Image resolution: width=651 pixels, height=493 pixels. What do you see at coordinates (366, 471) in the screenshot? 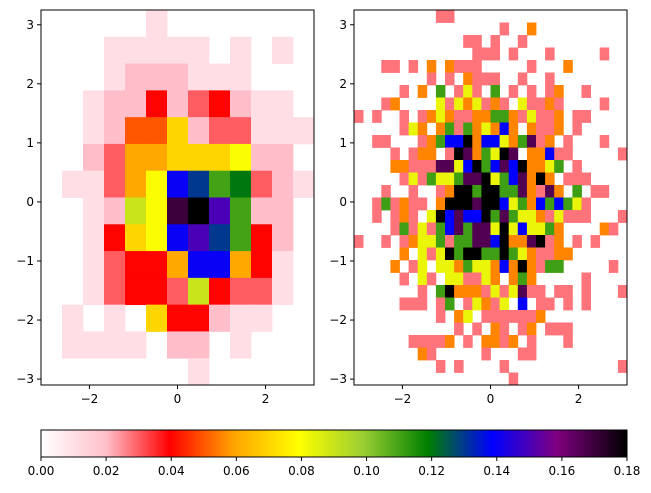
I see `colorbar-tick-label: 0.10` at bounding box center [366, 471].